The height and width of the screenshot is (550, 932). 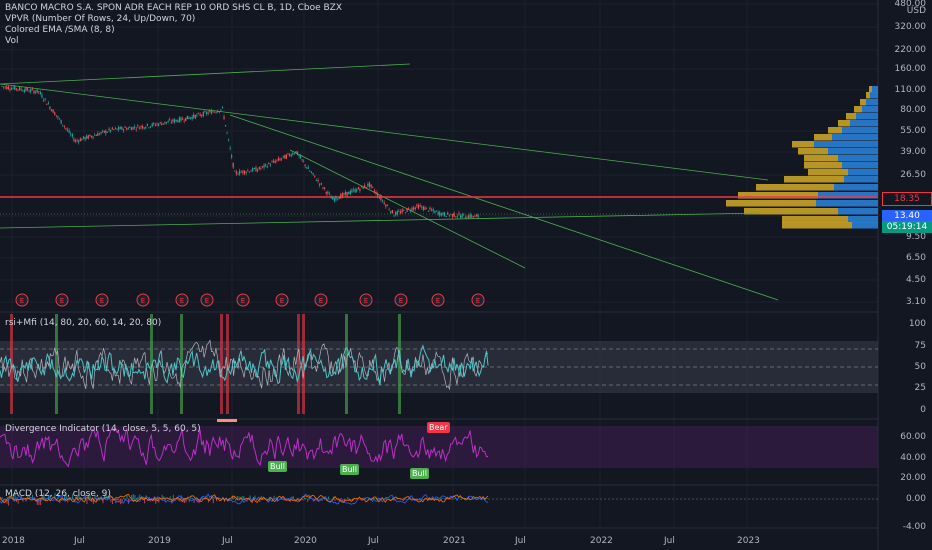 What do you see at coordinates (12, 41) in the screenshot?
I see `indicator-legend-vol: Vol` at bounding box center [12, 41].